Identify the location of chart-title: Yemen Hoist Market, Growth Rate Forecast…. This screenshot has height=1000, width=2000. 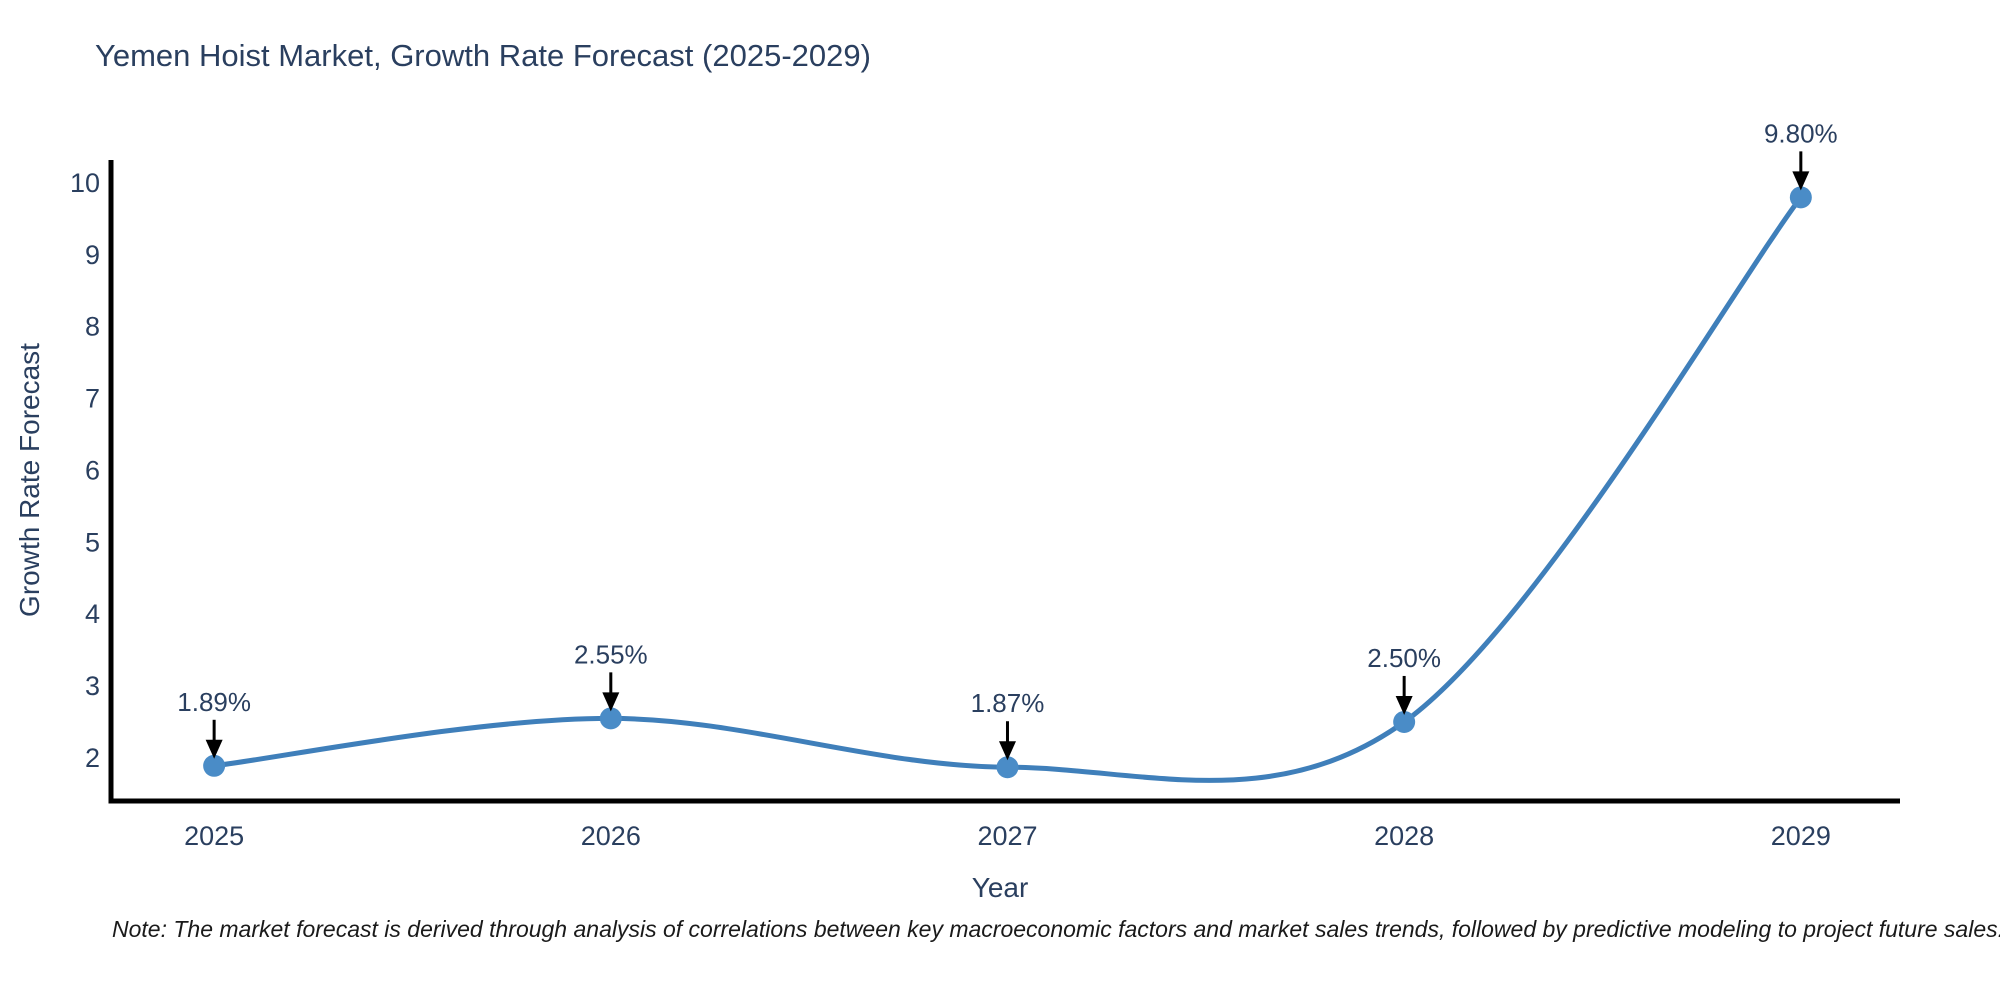
(483, 55).